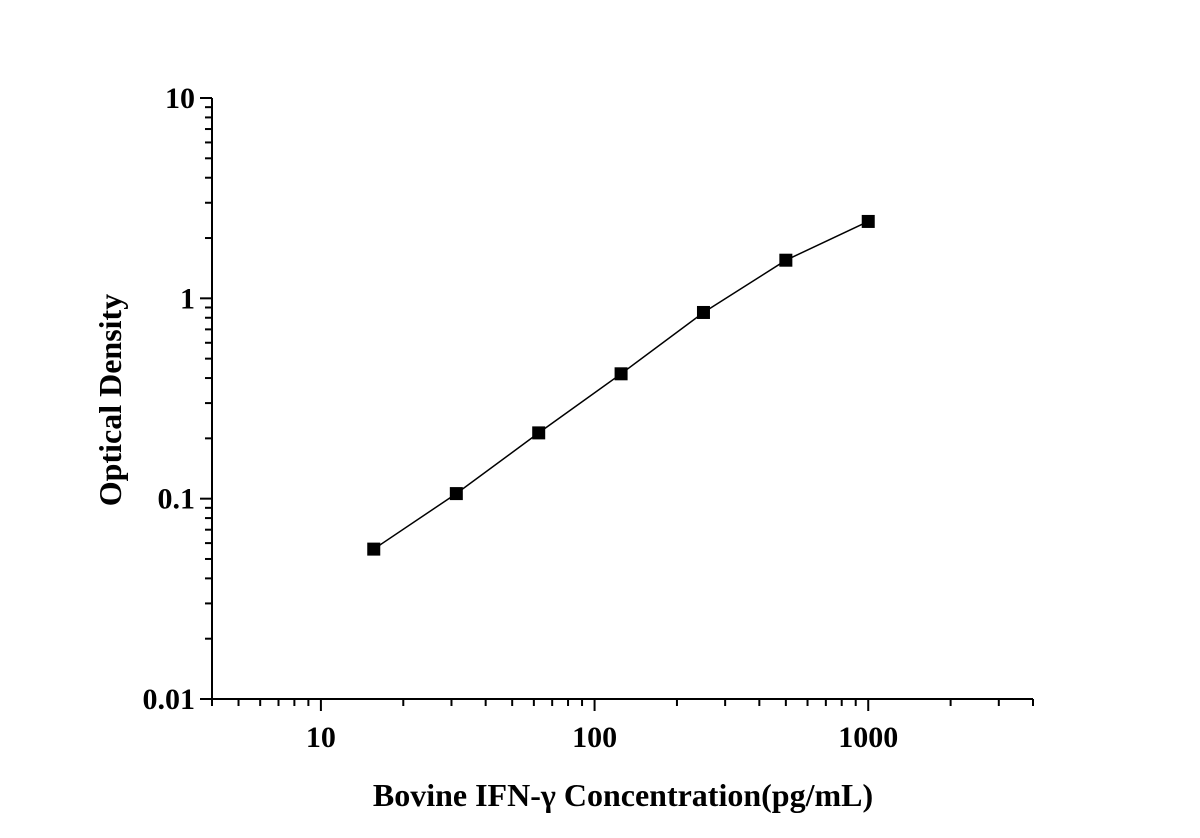 This screenshot has height=838, width=1200. Describe the element at coordinates (110, 400) in the screenshot. I see `y-axis-title: Optical Density` at that location.